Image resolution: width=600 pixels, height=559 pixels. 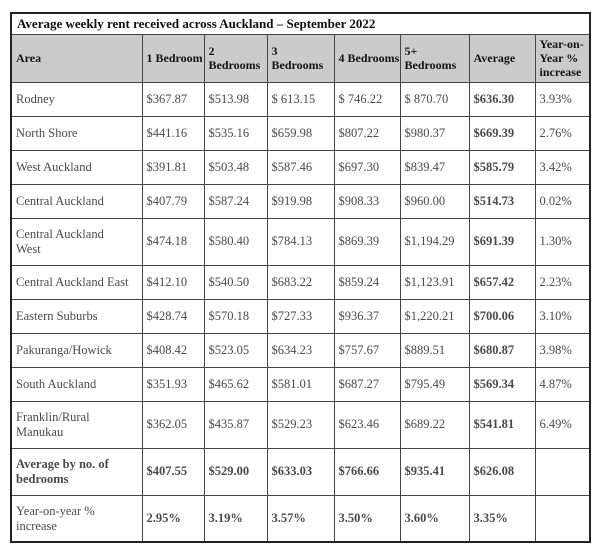 I want to click on value-cell: $669.39, so click(x=502, y=133).